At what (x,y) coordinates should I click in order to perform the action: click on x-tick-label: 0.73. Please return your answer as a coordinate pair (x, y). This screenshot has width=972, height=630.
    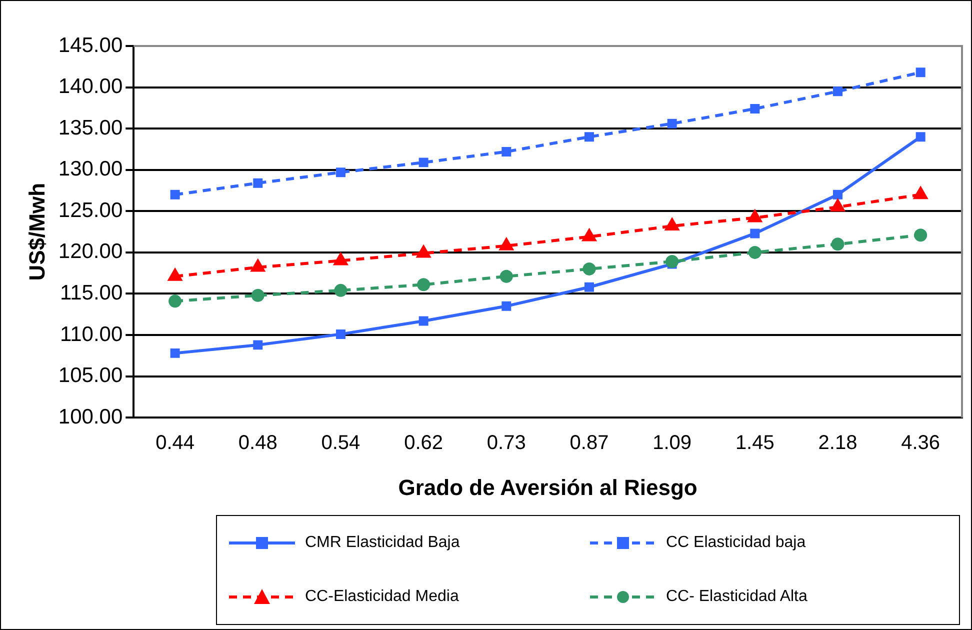
    Looking at the image, I should click on (506, 443).